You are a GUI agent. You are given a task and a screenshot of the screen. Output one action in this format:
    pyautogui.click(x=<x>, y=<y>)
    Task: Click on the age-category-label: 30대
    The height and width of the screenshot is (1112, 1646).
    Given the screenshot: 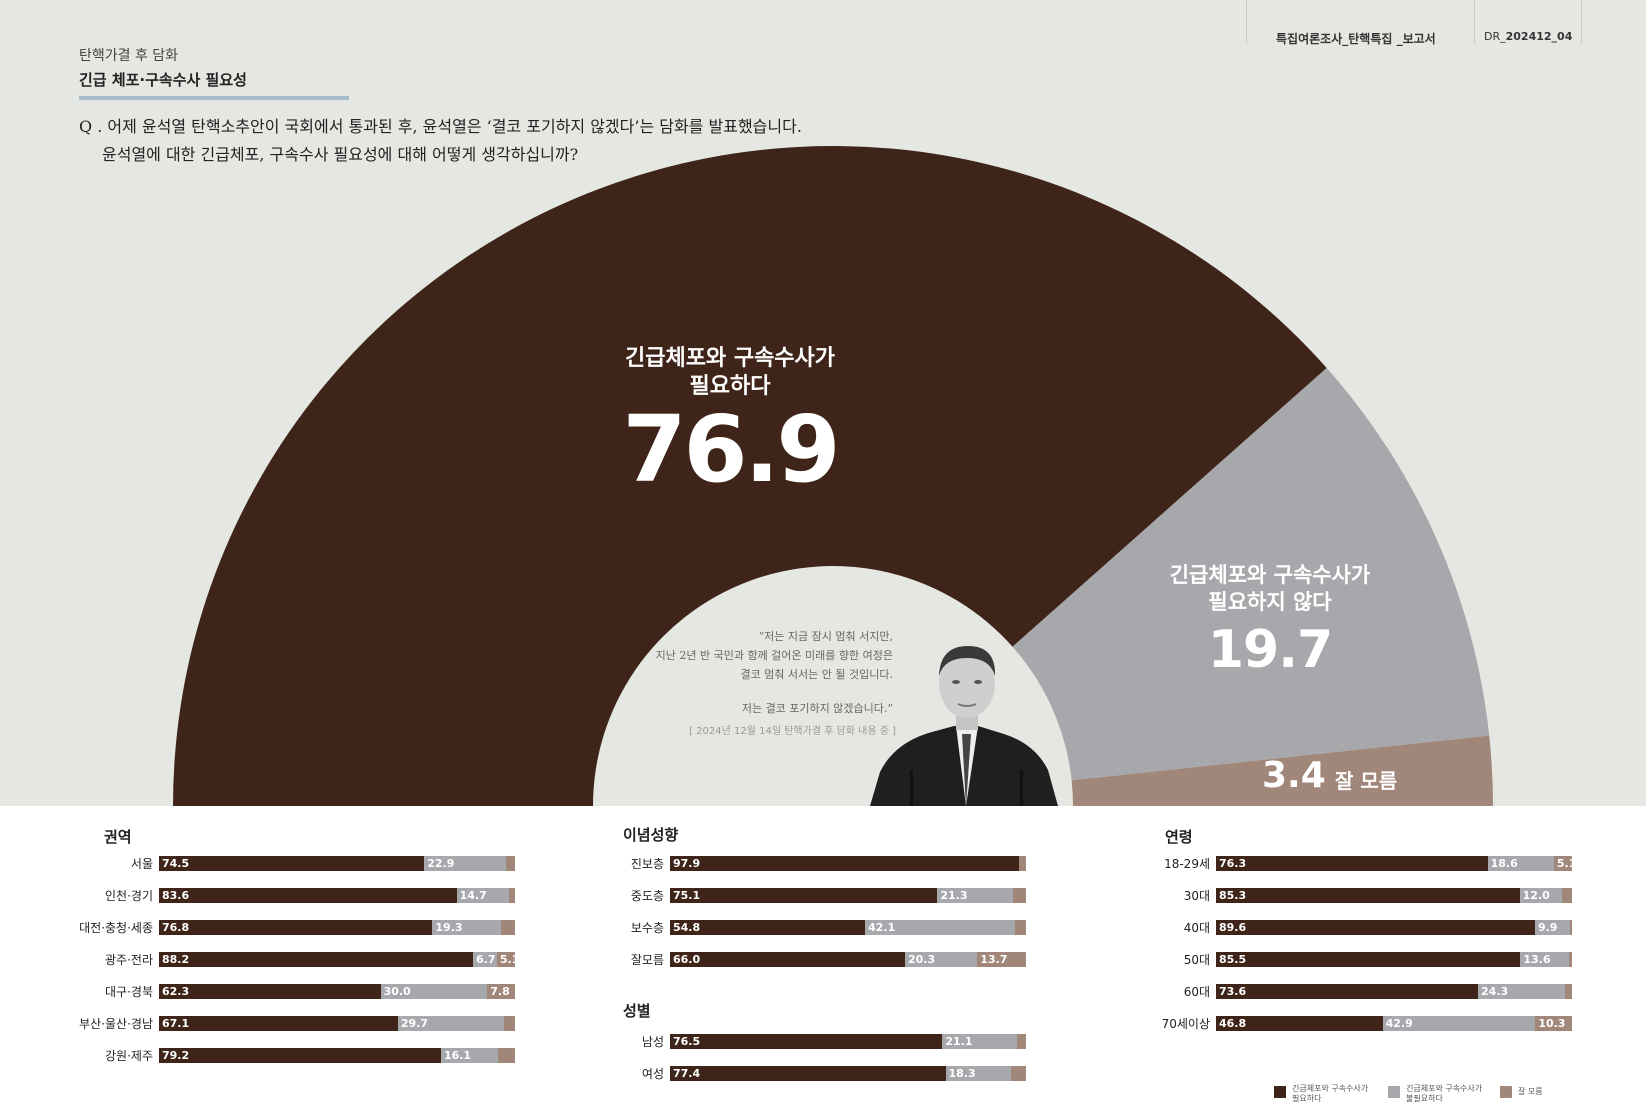 What is the action you would take?
    pyautogui.click(x=1196, y=896)
    